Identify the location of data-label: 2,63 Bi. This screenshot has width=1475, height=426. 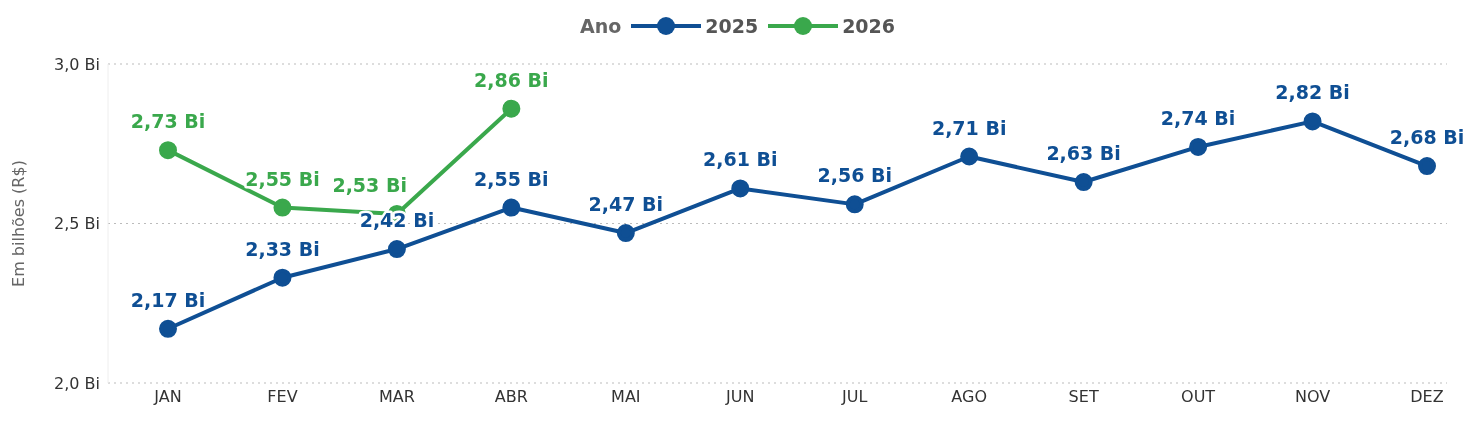
(1083, 153).